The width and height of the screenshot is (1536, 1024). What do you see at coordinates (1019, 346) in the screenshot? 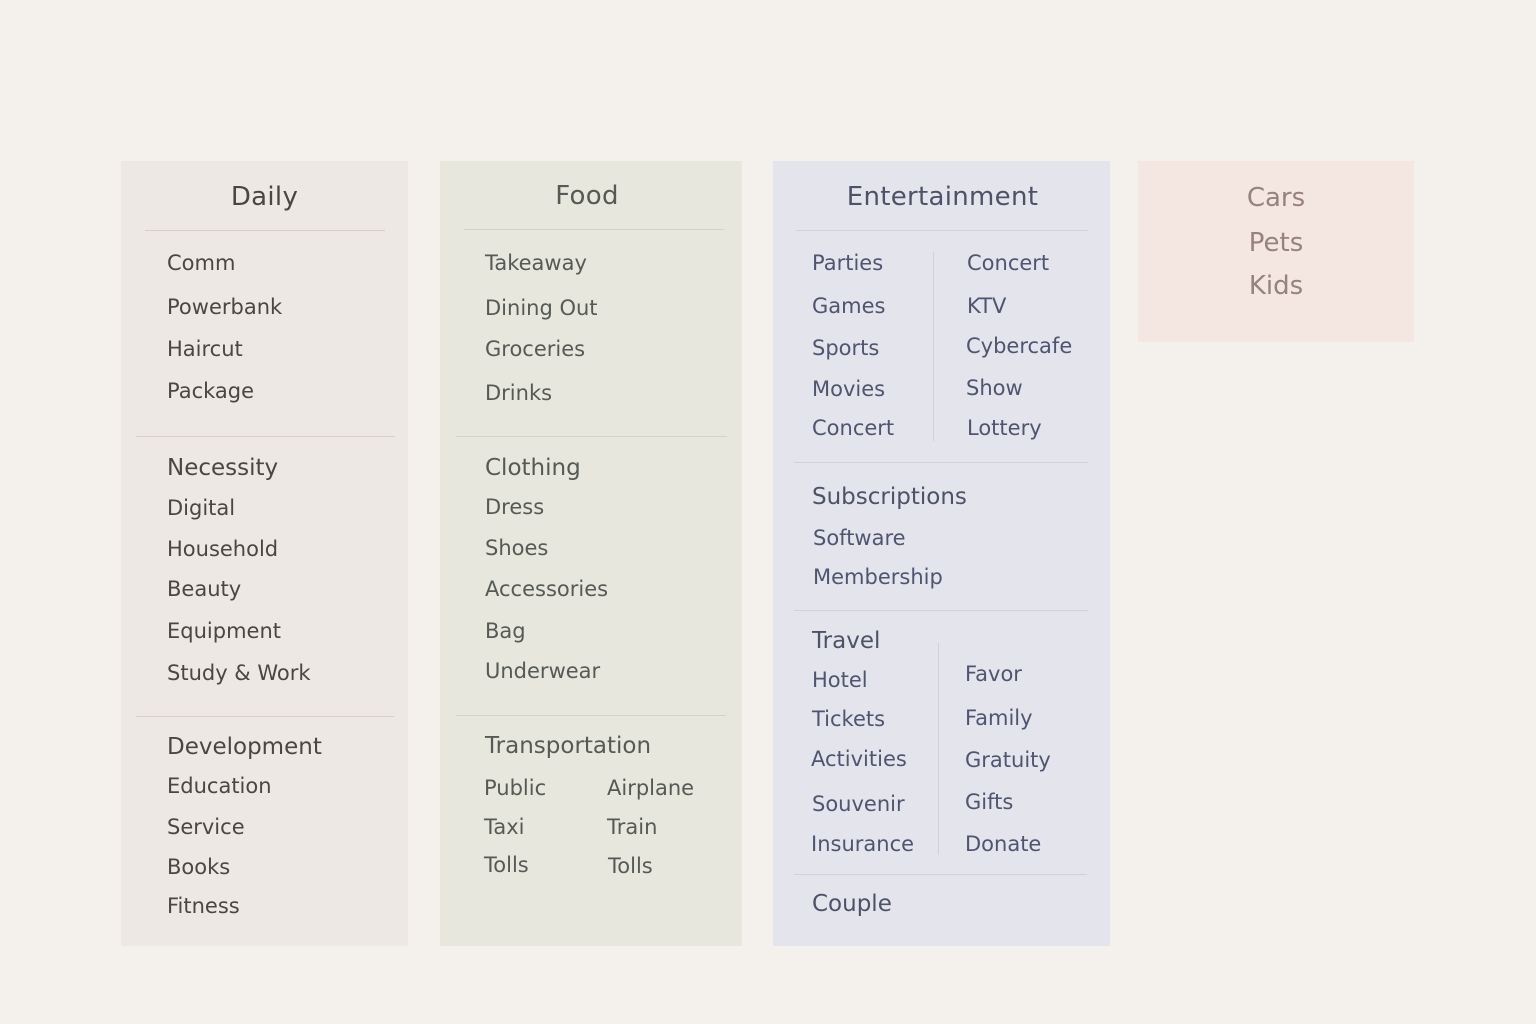
I see `category-item-cybercafe: Cybercafe` at bounding box center [1019, 346].